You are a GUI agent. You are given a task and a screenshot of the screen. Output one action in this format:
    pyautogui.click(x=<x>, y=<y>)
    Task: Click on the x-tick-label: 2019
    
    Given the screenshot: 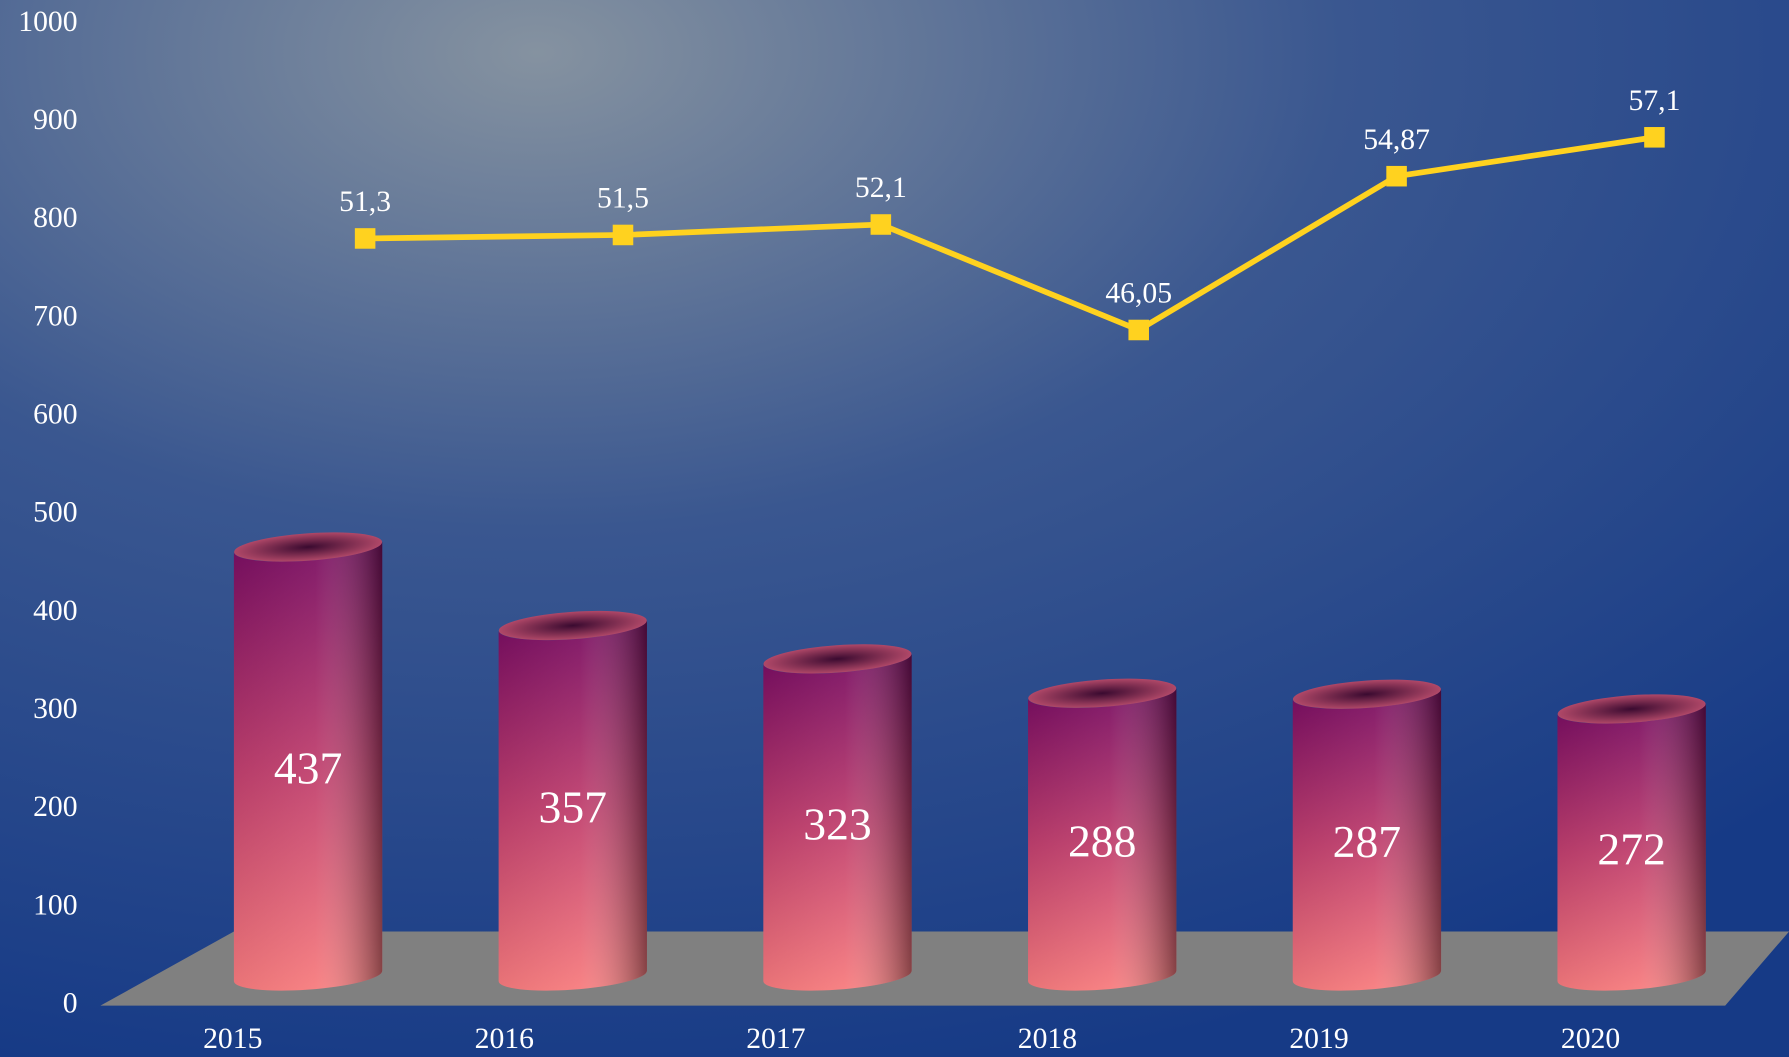 What is the action you would take?
    pyautogui.click(x=1318, y=1039)
    